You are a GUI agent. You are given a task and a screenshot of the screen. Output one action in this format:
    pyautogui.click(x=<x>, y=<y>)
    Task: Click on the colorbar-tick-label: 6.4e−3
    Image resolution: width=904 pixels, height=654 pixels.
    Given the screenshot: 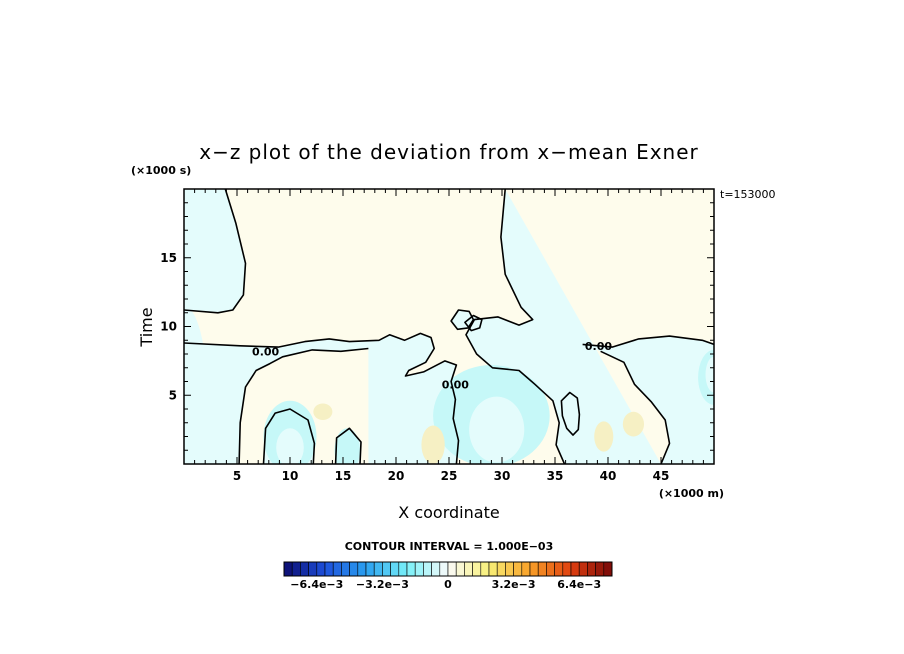 What is the action you would take?
    pyautogui.click(x=579, y=584)
    